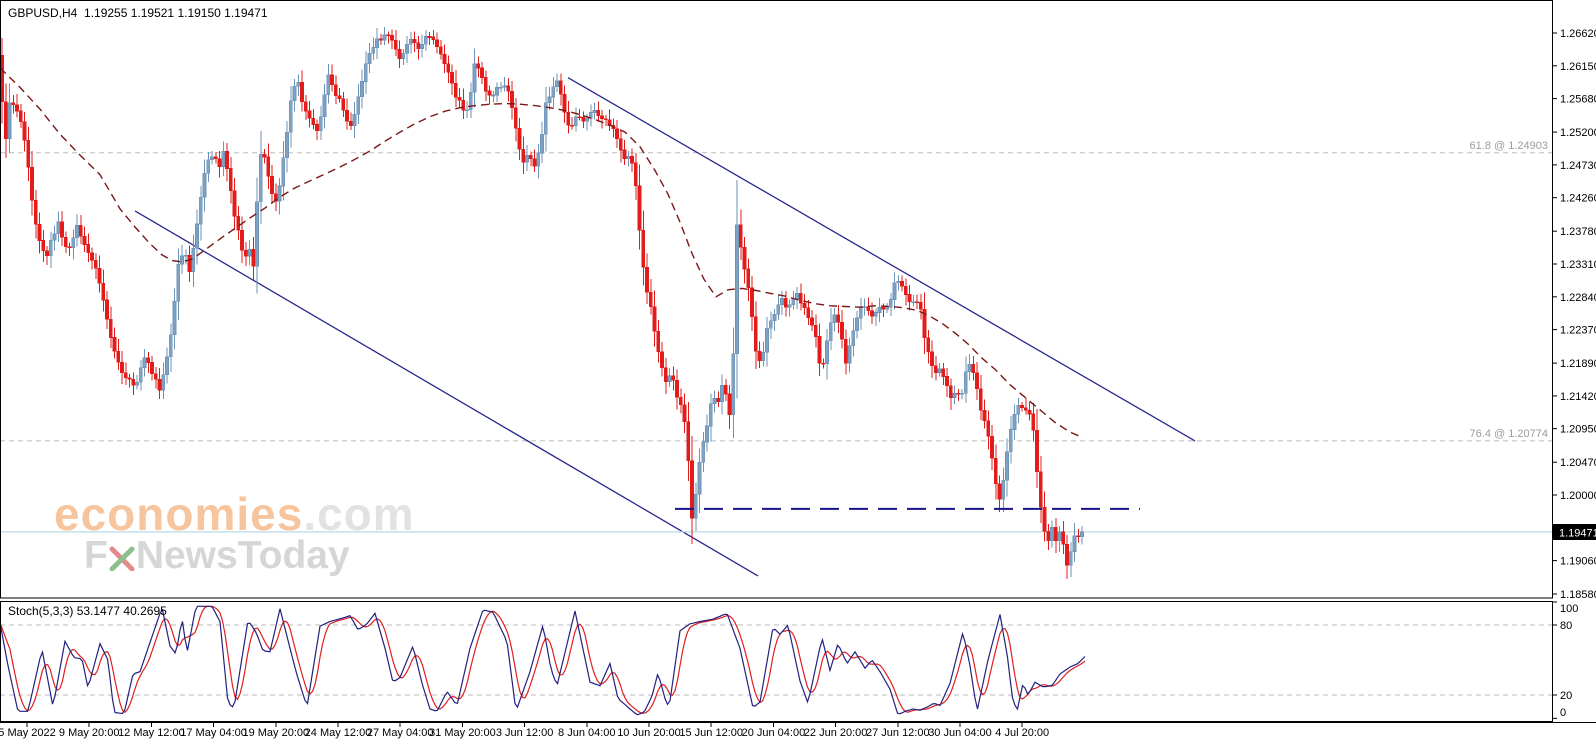  I want to click on stoch-signal-line, so click(543, 659).